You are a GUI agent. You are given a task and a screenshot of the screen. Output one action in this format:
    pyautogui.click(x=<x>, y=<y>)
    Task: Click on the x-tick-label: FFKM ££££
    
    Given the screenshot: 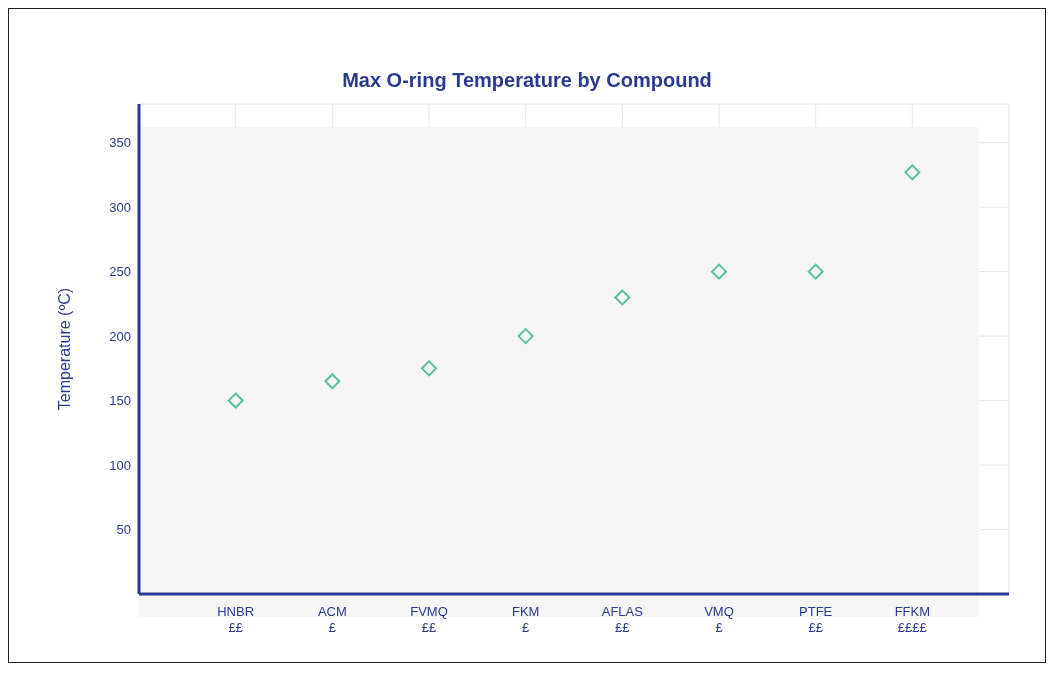 What is the action you would take?
    pyautogui.click(x=912, y=619)
    